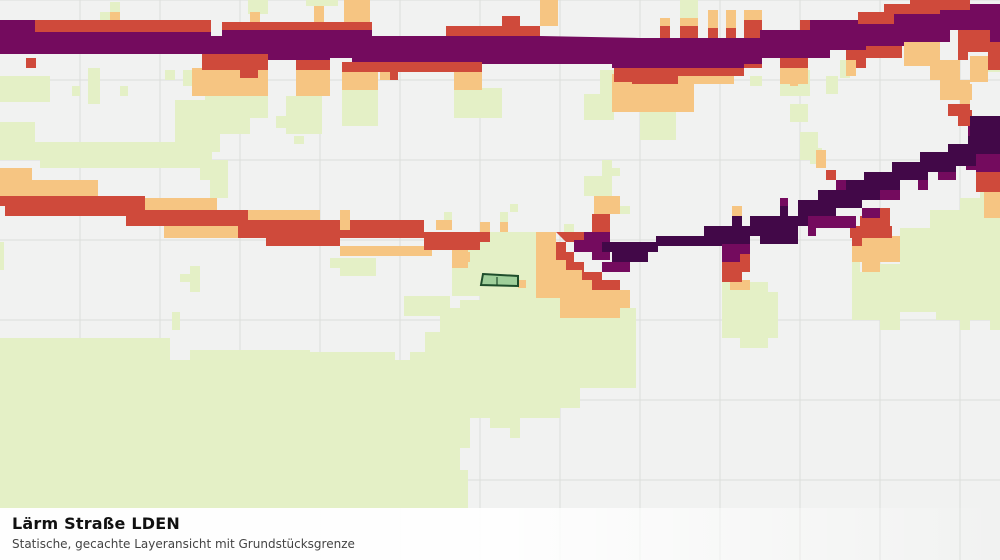  What do you see at coordinates (801, 189) in the screenshot?
I see `noise-class-5-area` at bounding box center [801, 189].